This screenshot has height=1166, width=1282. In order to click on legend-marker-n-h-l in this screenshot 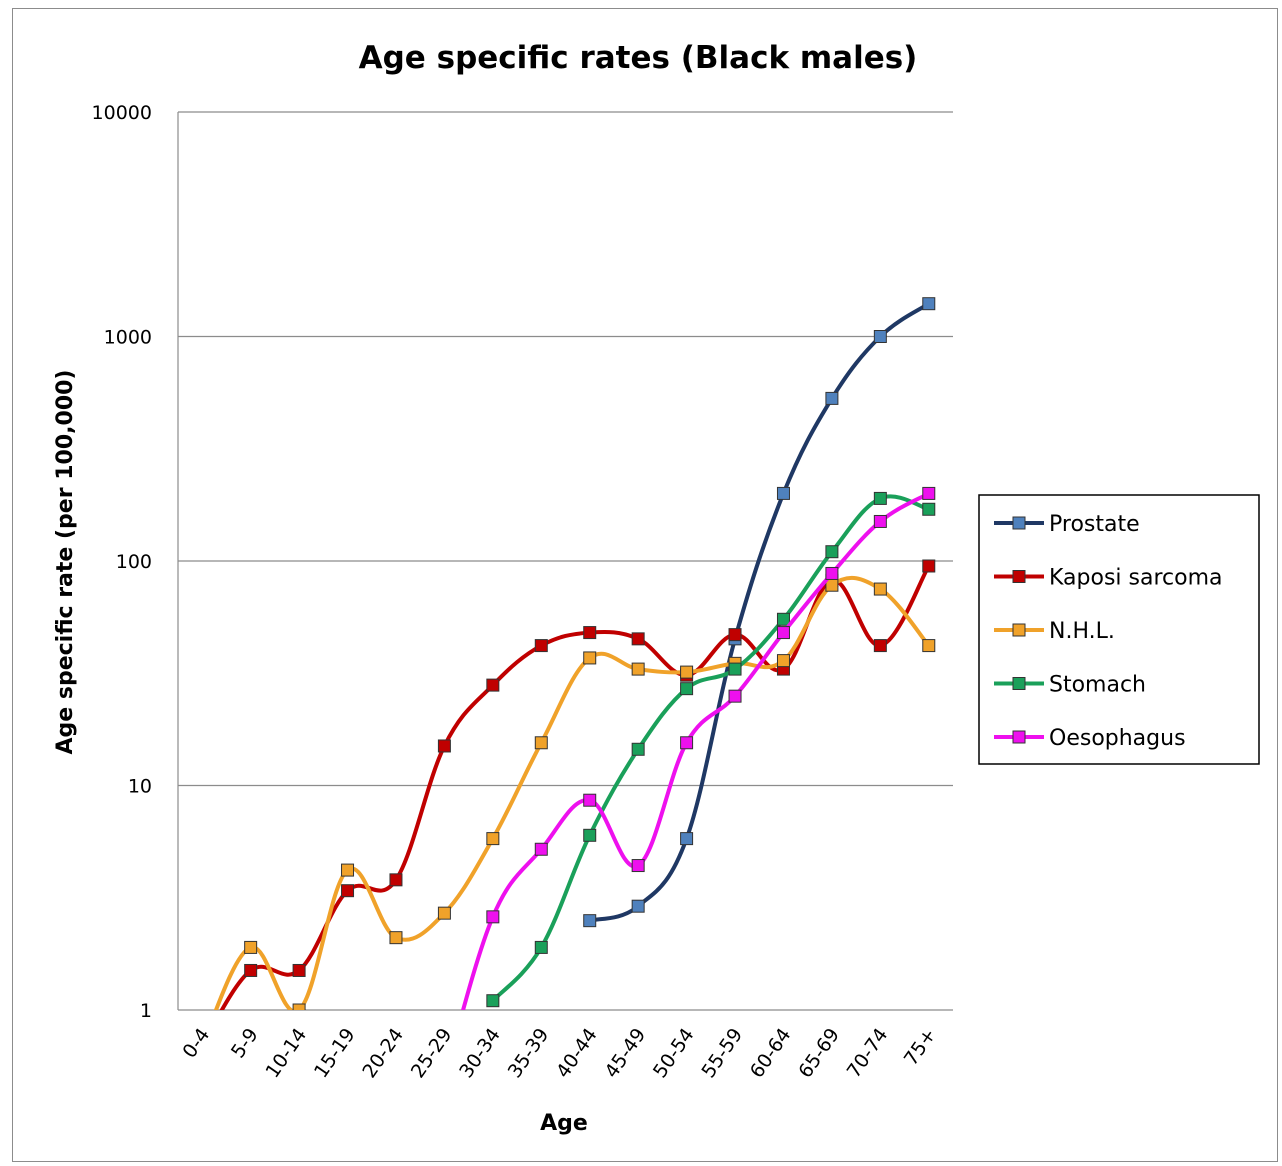, I will do `click(1019, 630)`.